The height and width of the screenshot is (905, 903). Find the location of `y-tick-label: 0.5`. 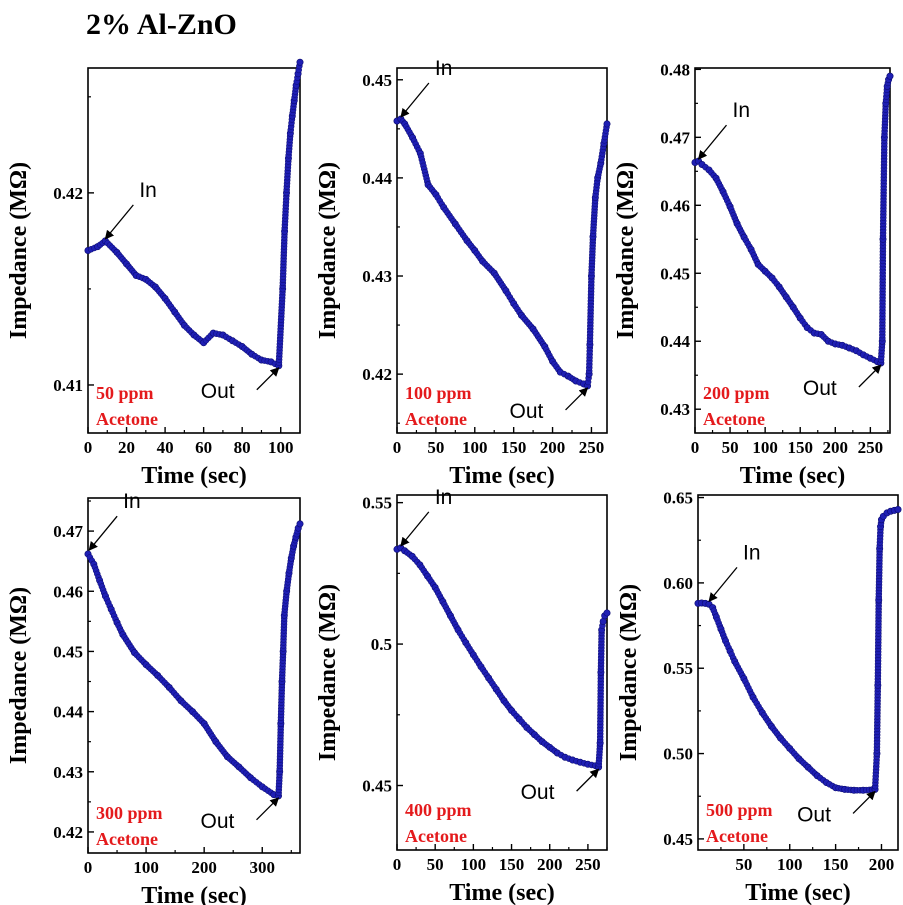

y-tick-label: 0.5 is located at coordinates (381, 644).